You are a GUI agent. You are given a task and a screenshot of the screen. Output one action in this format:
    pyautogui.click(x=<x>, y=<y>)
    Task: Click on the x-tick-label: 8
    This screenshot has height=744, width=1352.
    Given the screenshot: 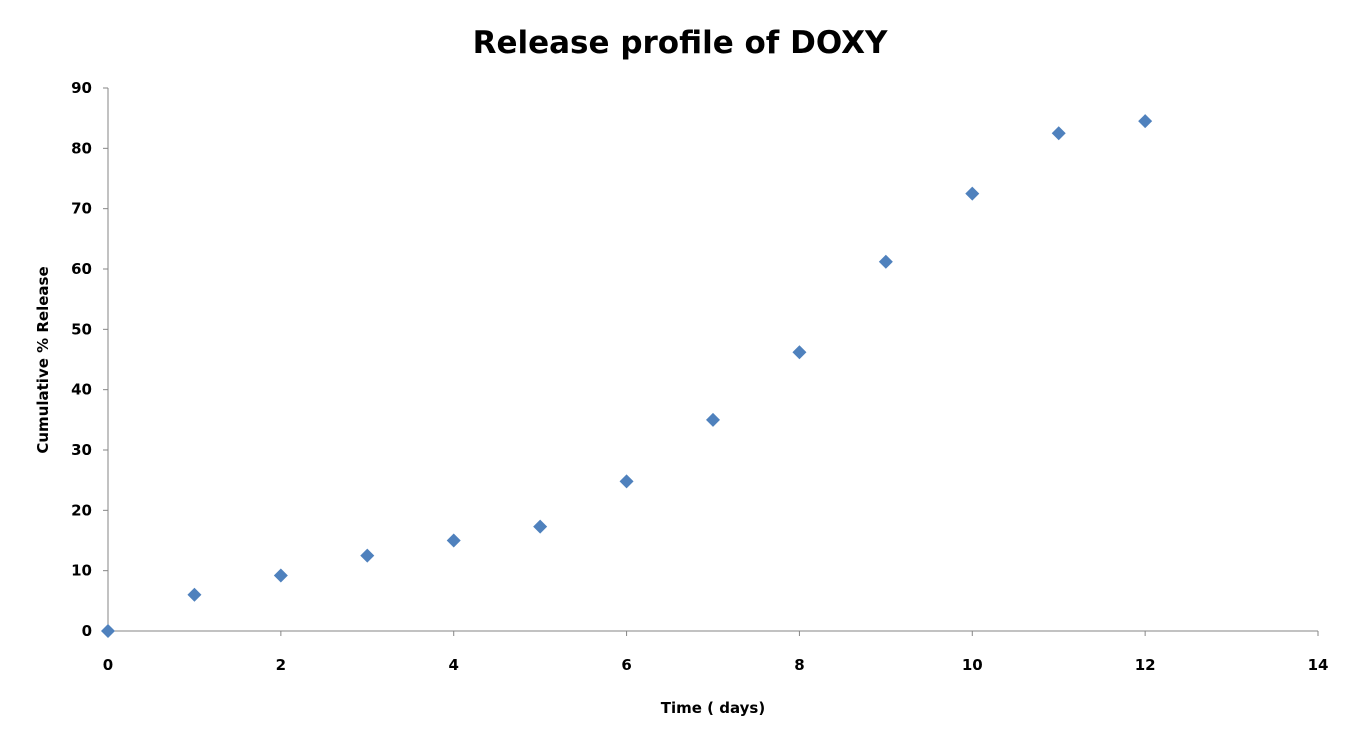 What is the action you would take?
    pyautogui.click(x=799, y=665)
    